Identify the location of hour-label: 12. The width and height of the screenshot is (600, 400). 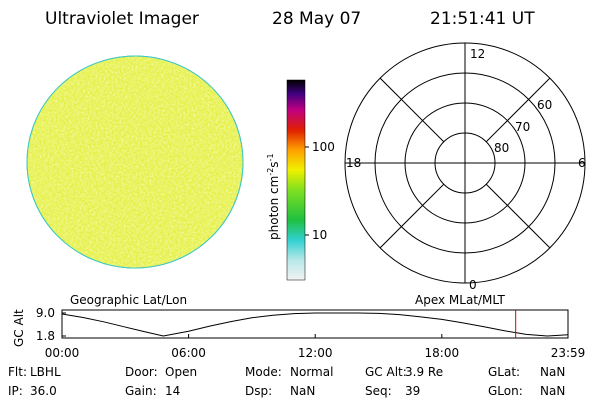
(477, 54).